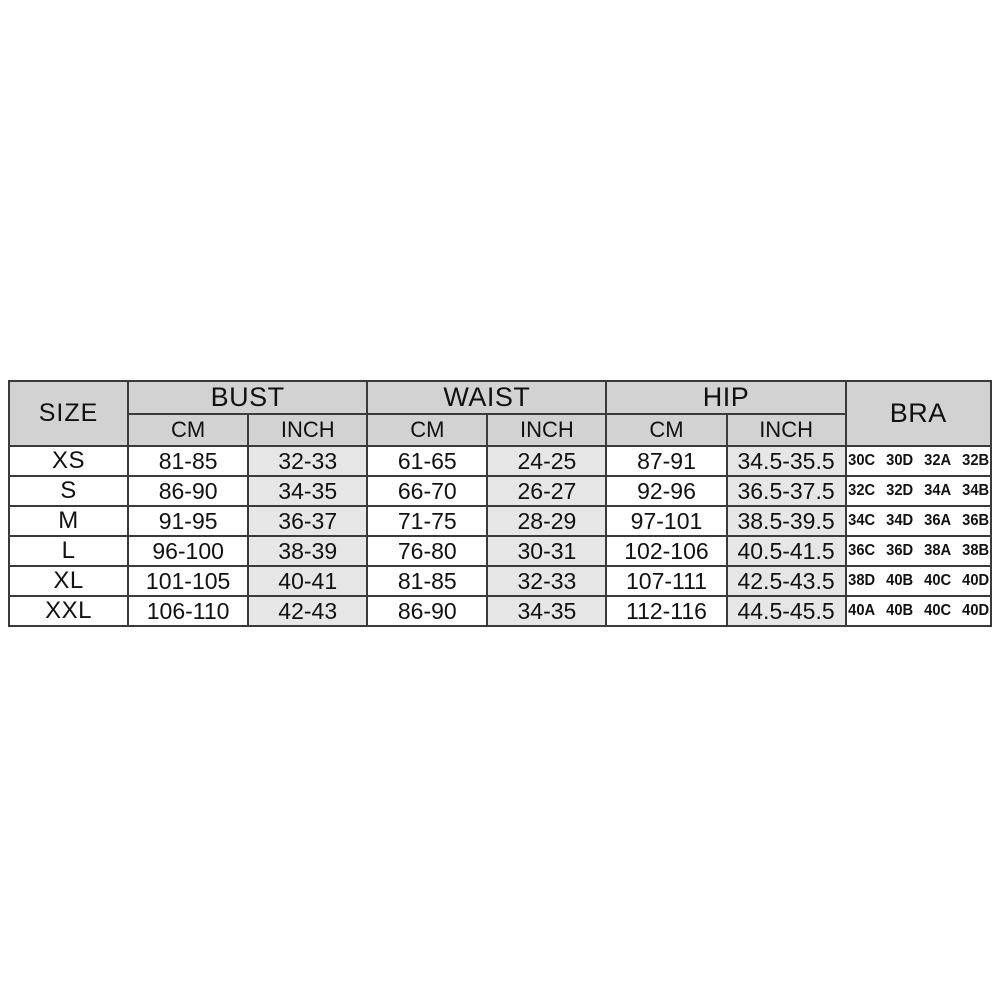 This screenshot has height=1000, width=1000. What do you see at coordinates (427, 491) in the screenshot?
I see `cell-waist-cm: 66-70` at bounding box center [427, 491].